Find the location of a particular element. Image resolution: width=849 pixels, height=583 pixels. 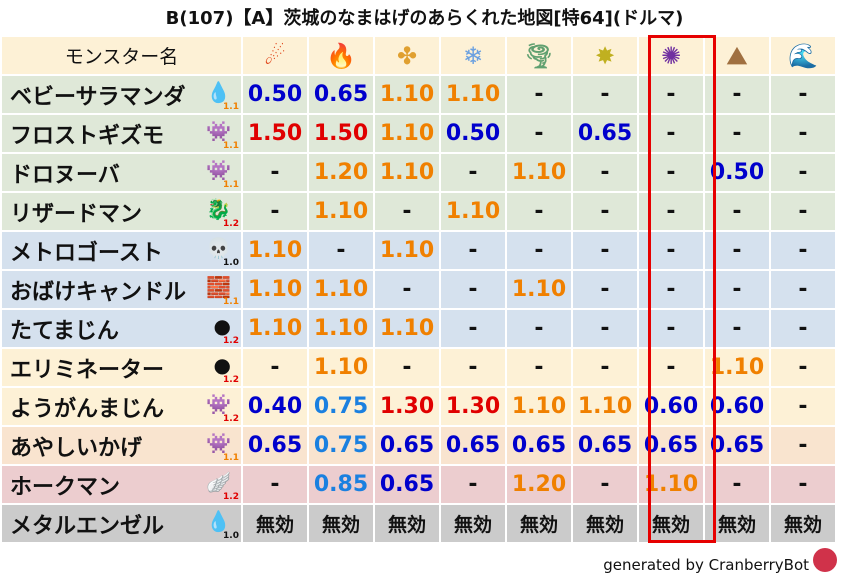

resistance-value: 0.85 is located at coordinates (341, 484).